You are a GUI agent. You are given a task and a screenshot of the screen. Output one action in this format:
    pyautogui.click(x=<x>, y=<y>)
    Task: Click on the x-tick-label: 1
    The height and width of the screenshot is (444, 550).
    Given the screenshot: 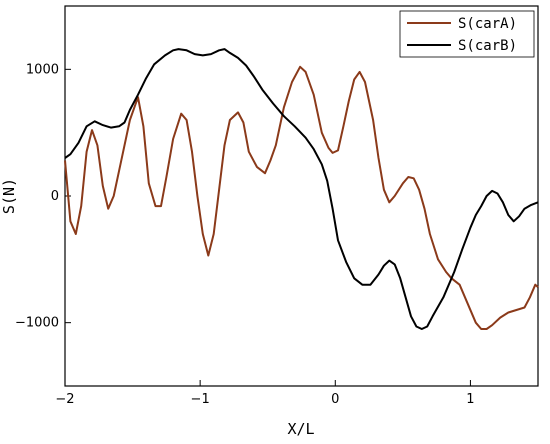 What is the action you would take?
    pyautogui.click(x=470, y=399)
    